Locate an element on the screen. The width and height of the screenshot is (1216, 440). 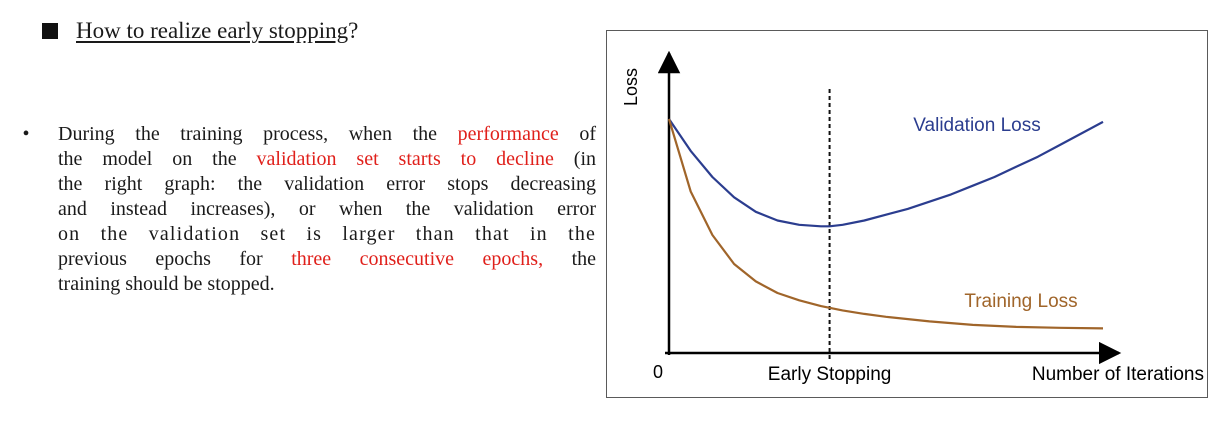
origin-label: 0 is located at coordinates (658, 372).